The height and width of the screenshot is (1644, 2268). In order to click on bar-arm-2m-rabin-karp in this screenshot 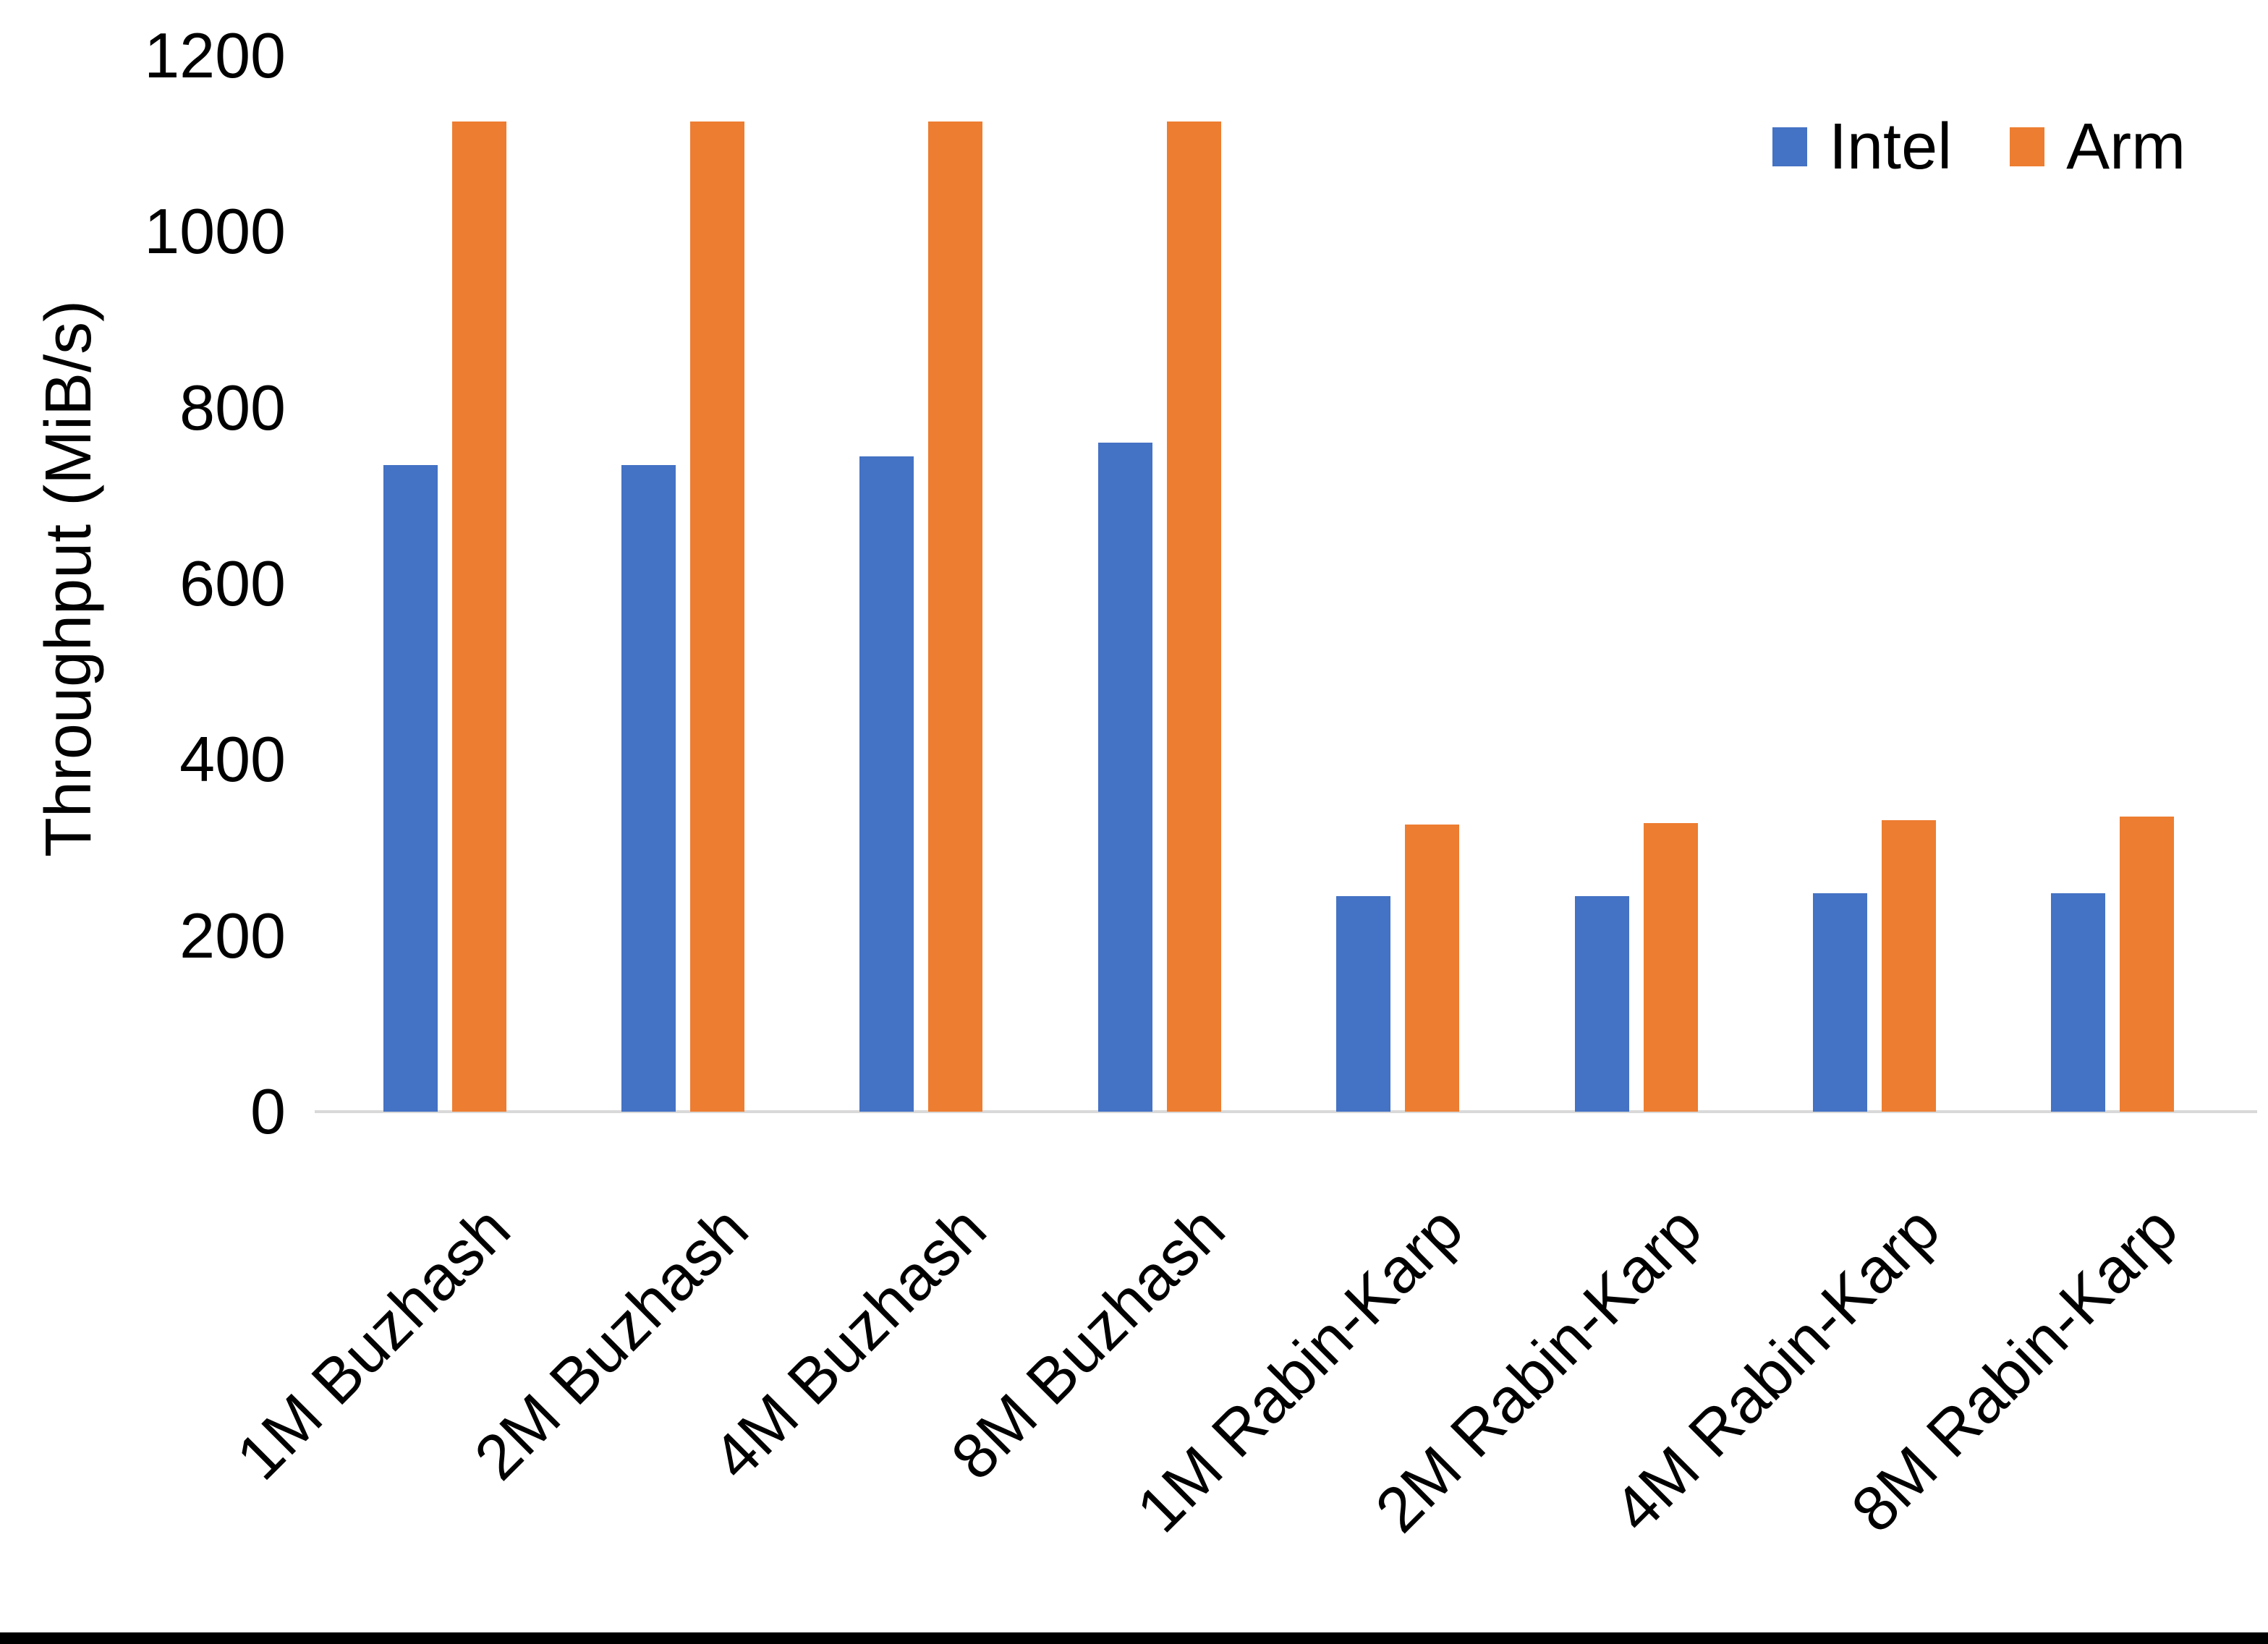, I will do `click(1670, 967)`.